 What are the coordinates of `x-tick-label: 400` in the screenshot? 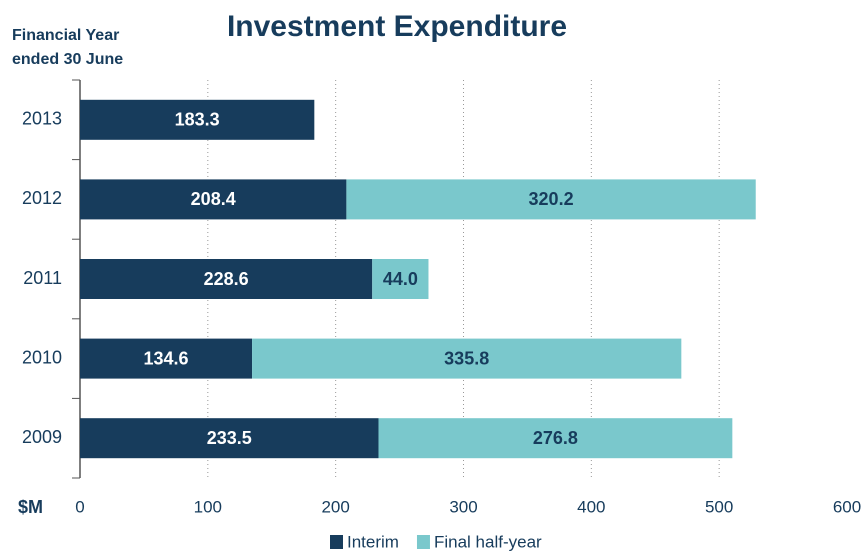 It's located at (591, 506).